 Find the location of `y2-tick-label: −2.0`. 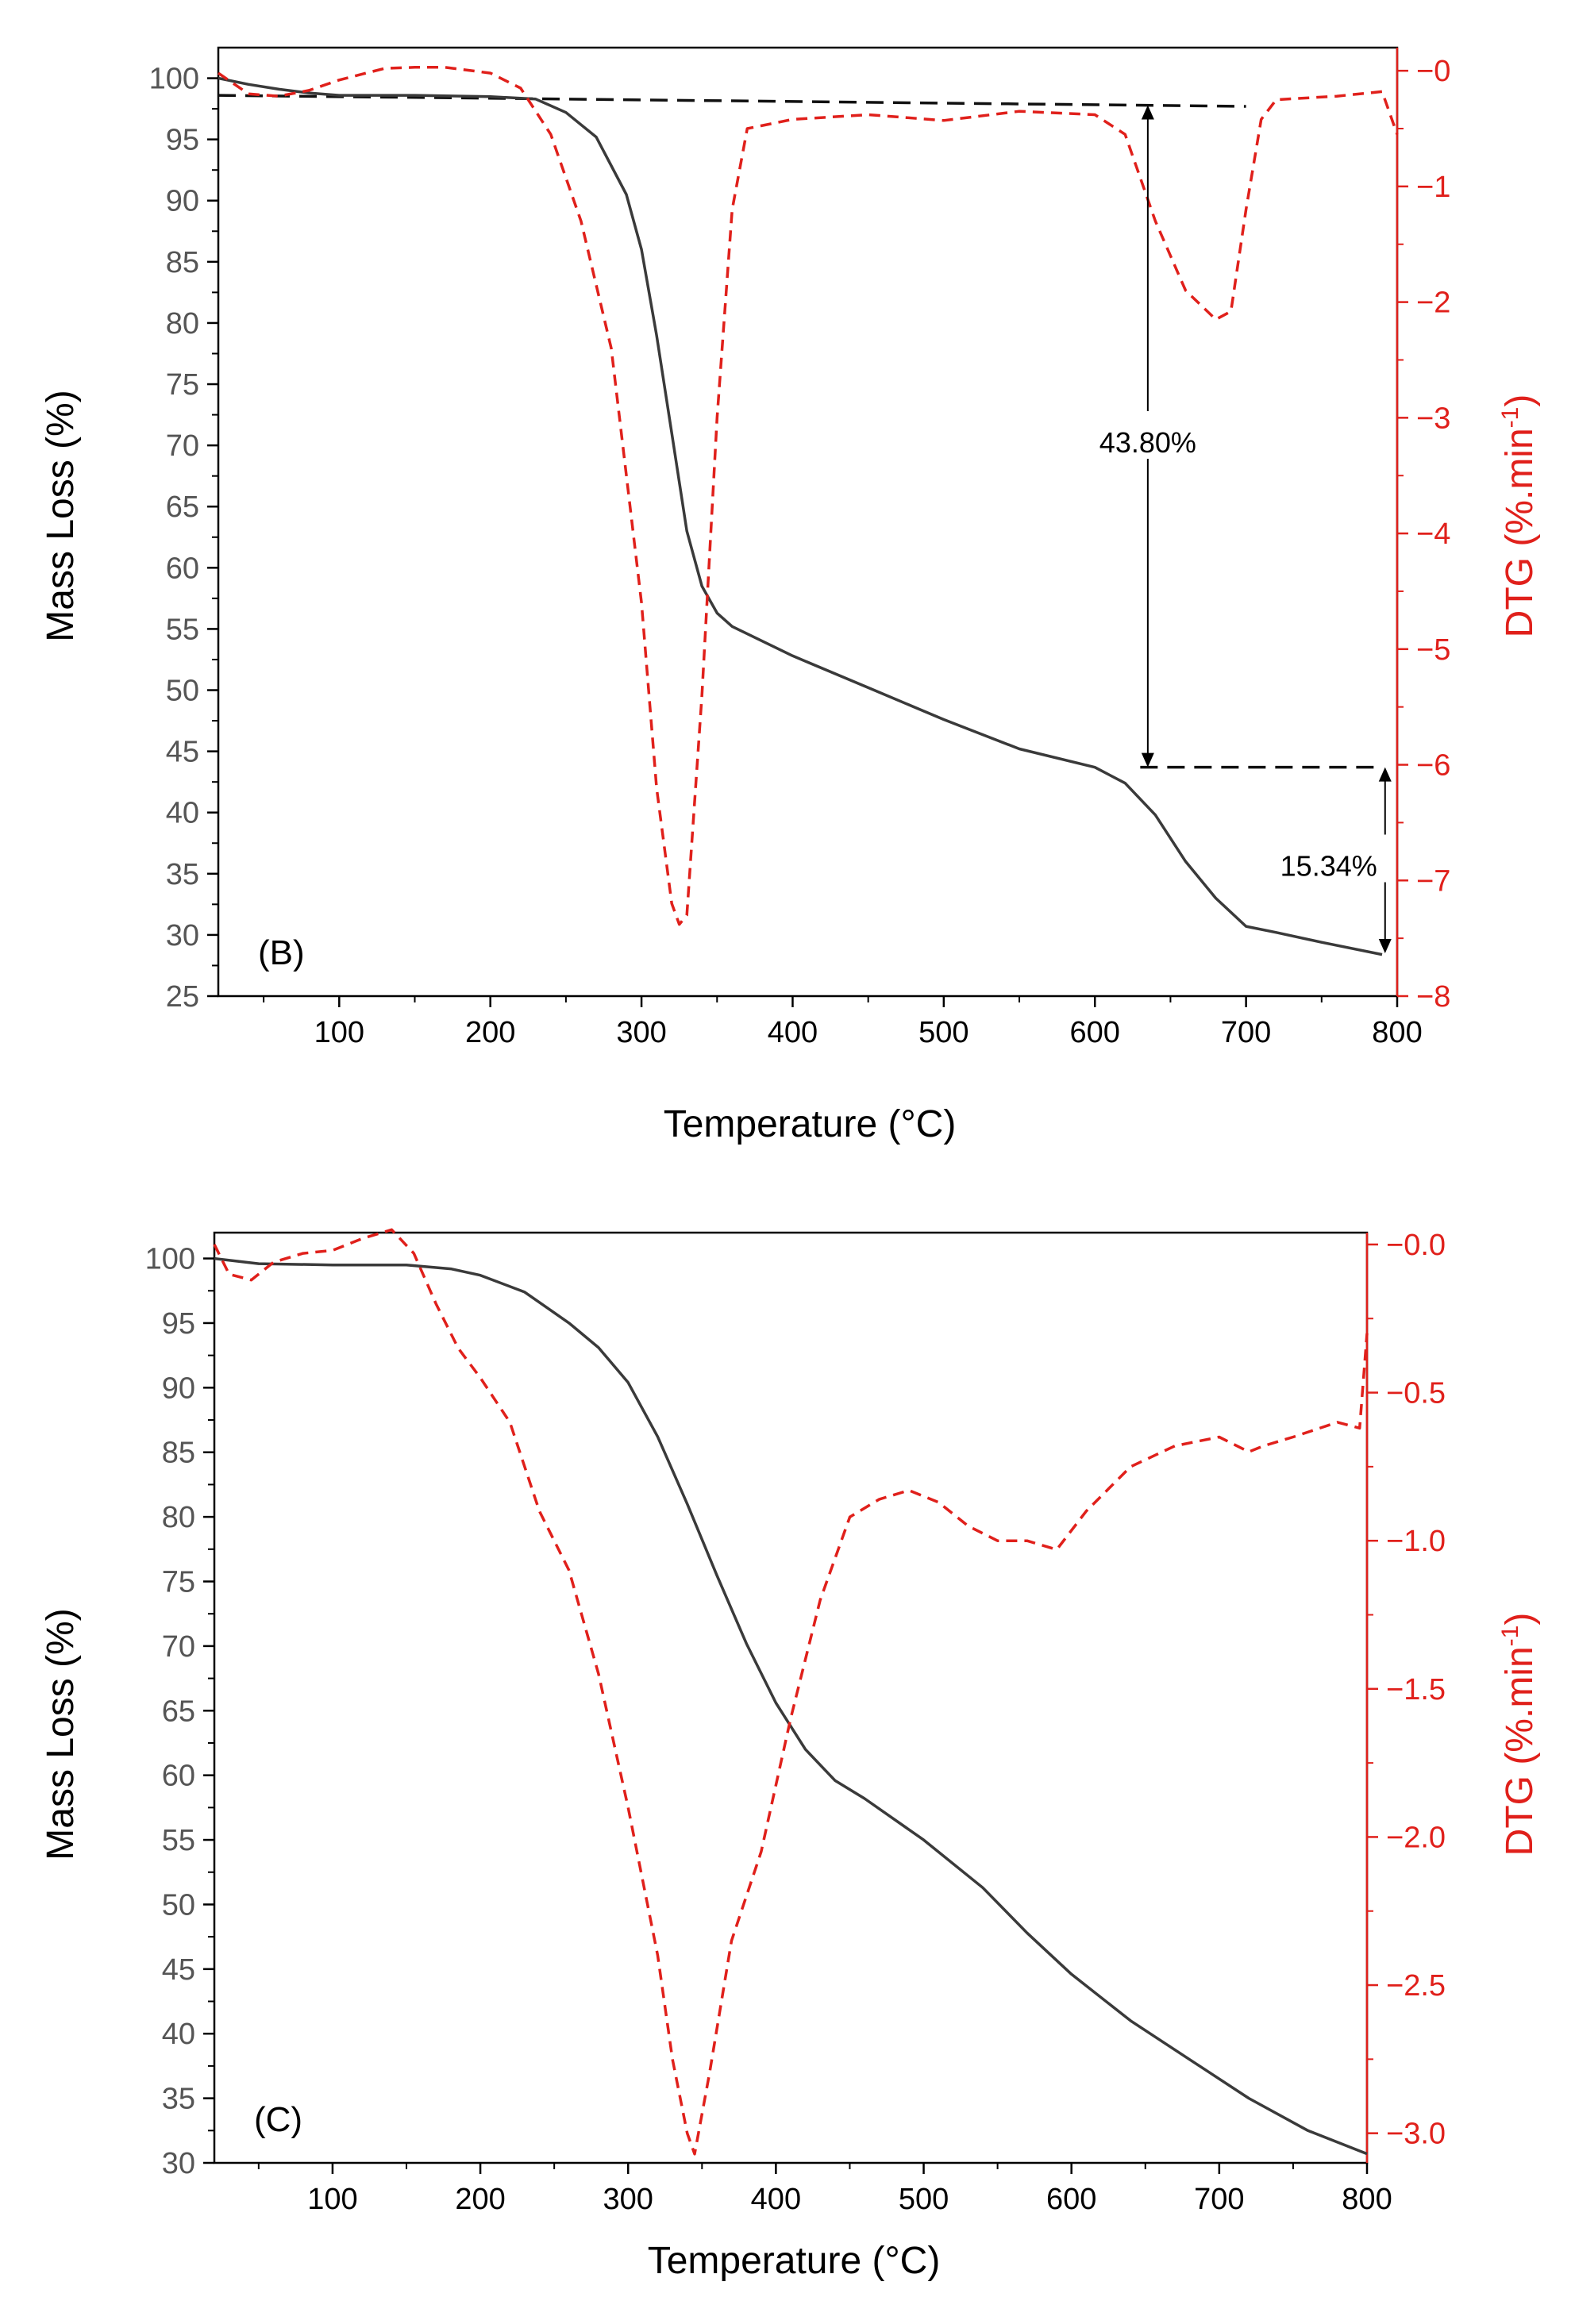

y2-tick-label: −2.0 is located at coordinates (1416, 1838).